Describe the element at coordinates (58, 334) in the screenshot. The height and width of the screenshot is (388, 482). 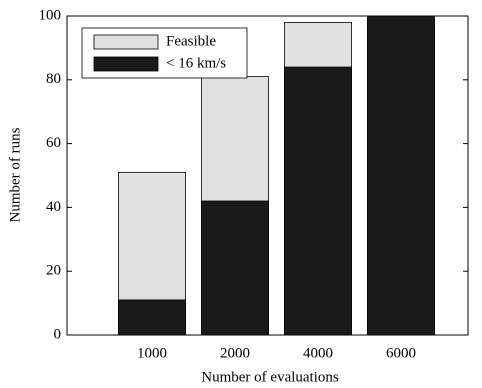
I see `y-tick-label: 0` at that location.